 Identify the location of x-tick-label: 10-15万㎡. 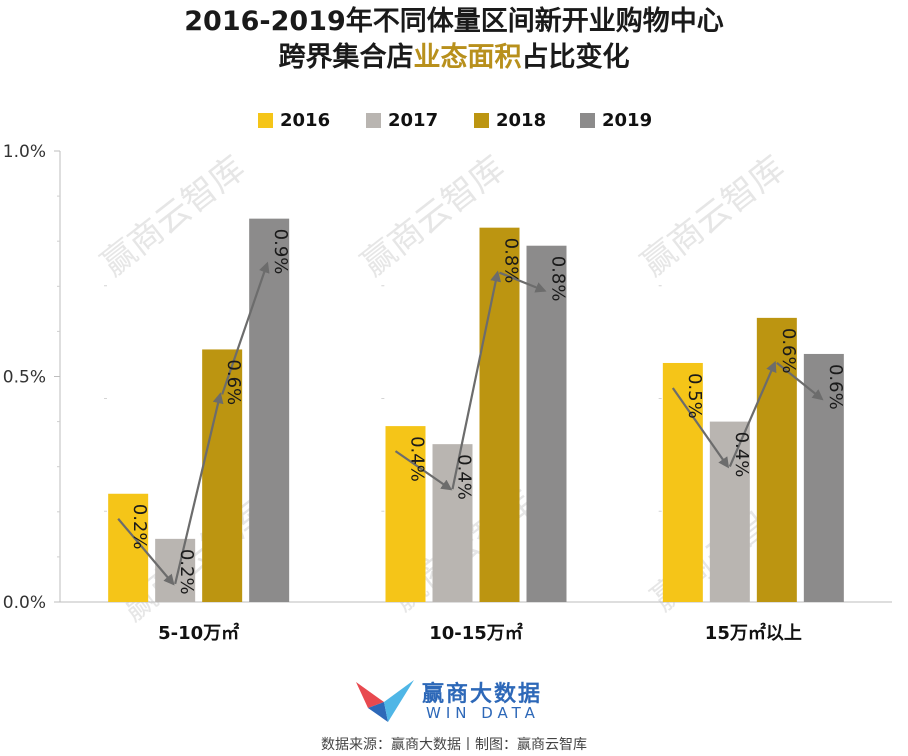
(476, 633).